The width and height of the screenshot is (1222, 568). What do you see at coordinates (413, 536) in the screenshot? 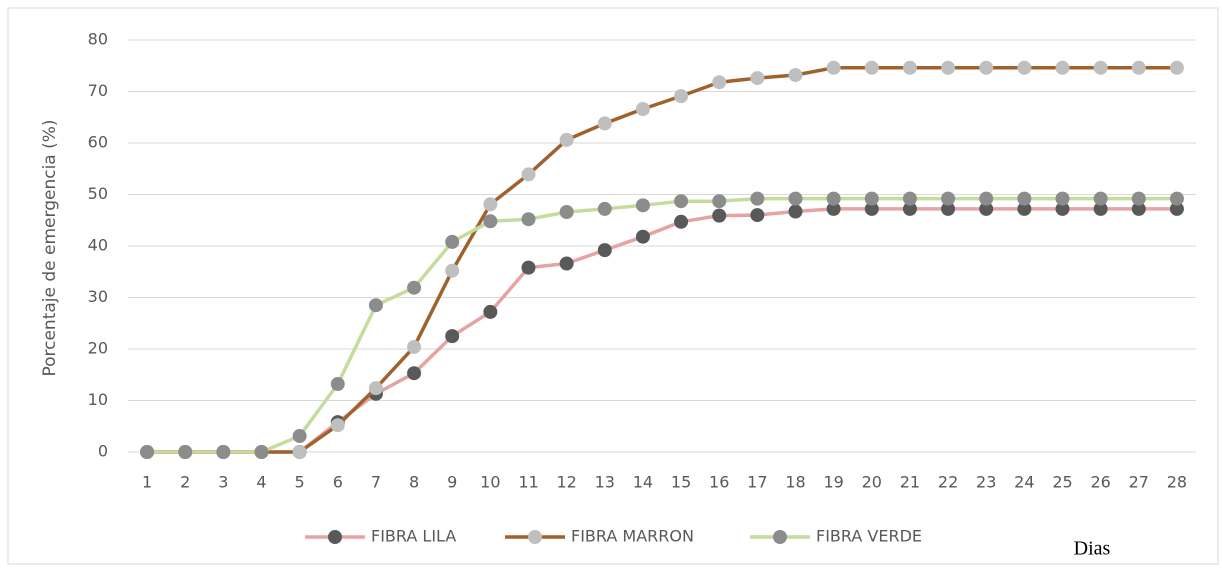
I see `legend-label: FIBRA LILA` at bounding box center [413, 536].